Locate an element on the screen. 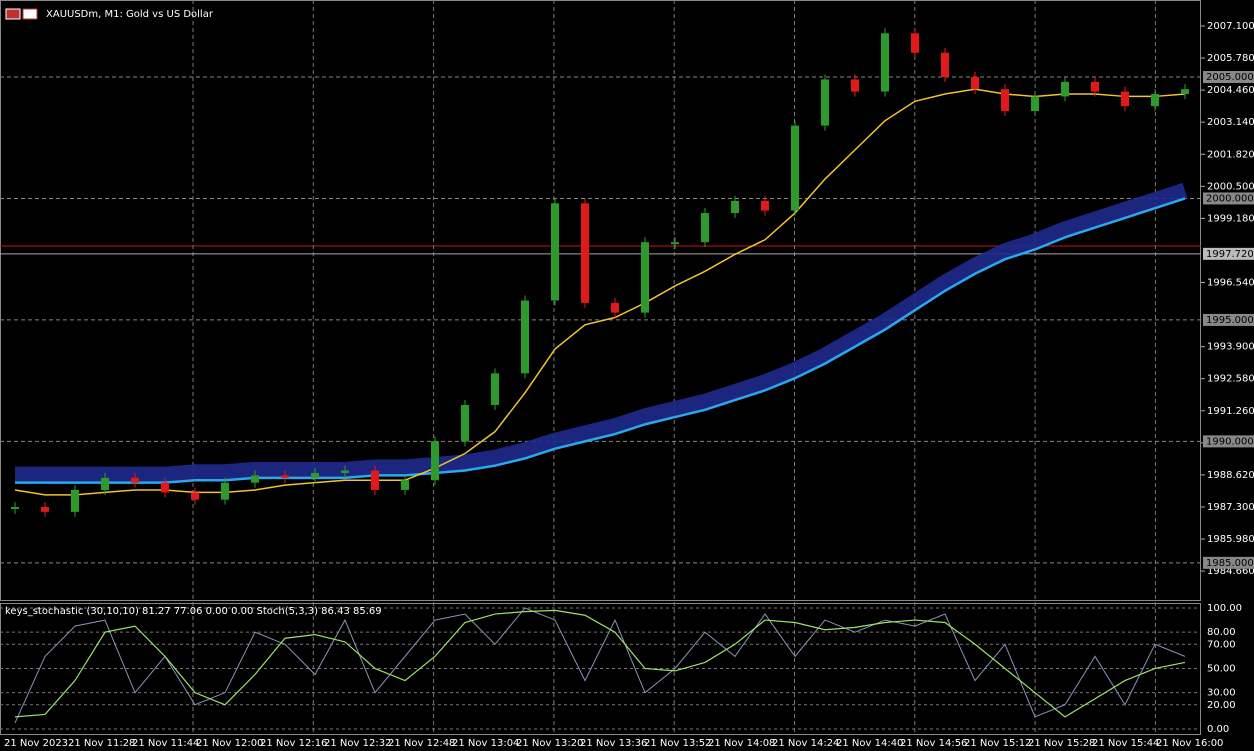 This screenshot has width=1254, height=751. price-label: 2007.100 is located at coordinates (1230, 26).